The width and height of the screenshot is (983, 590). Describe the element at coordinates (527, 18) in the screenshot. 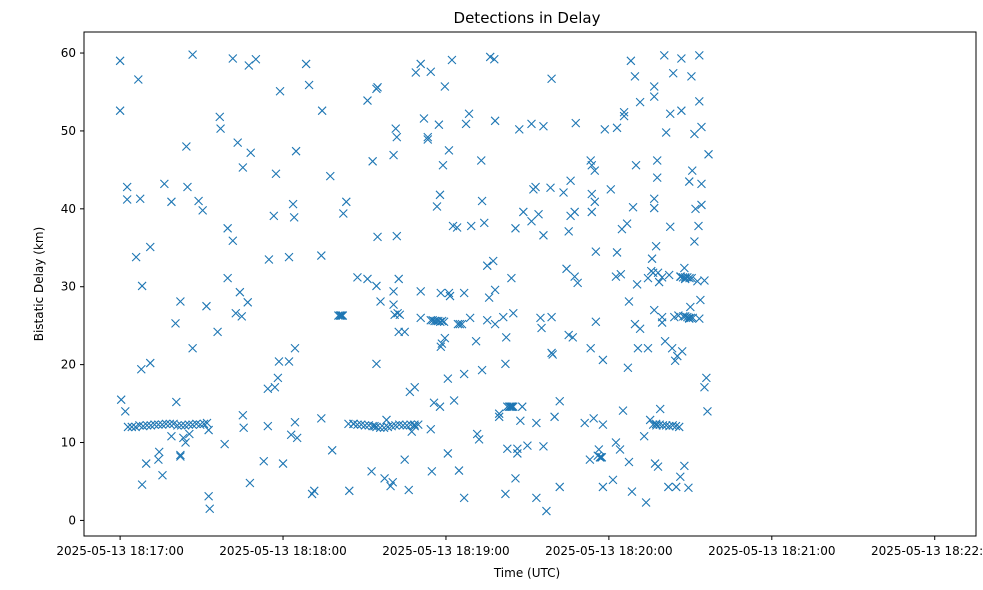

I see `chart-title: Detections in Delay` at that location.